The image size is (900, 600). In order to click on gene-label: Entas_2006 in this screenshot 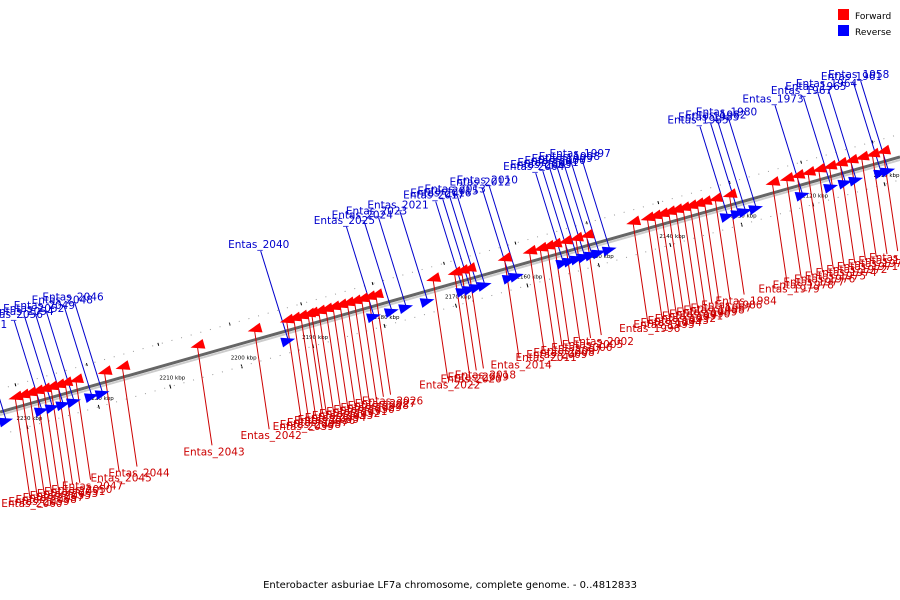, I will do `click(582, 348)`.